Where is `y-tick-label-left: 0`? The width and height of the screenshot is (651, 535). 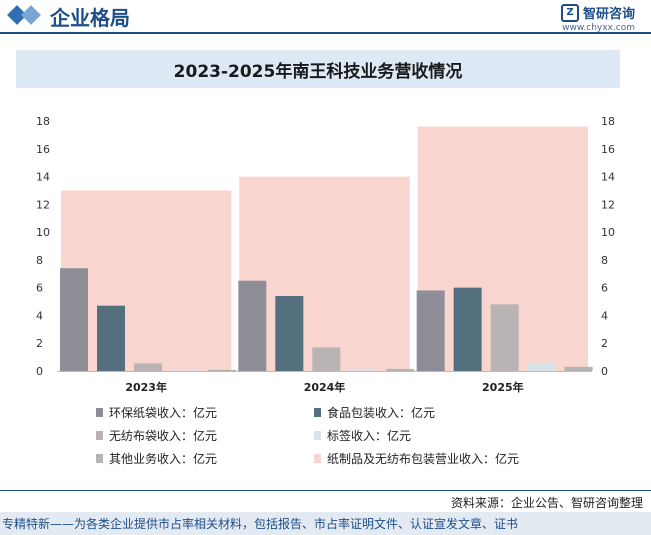
y-tick-label-left: 0 is located at coordinates (39, 371).